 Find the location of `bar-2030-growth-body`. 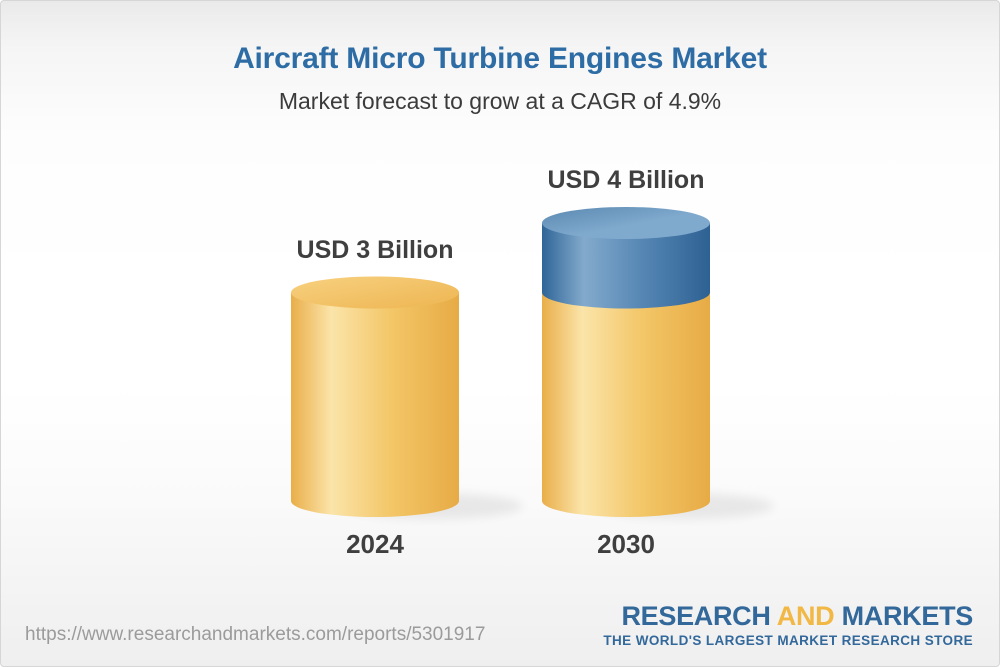

bar-2030-growth-body is located at coordinates (626, 266).